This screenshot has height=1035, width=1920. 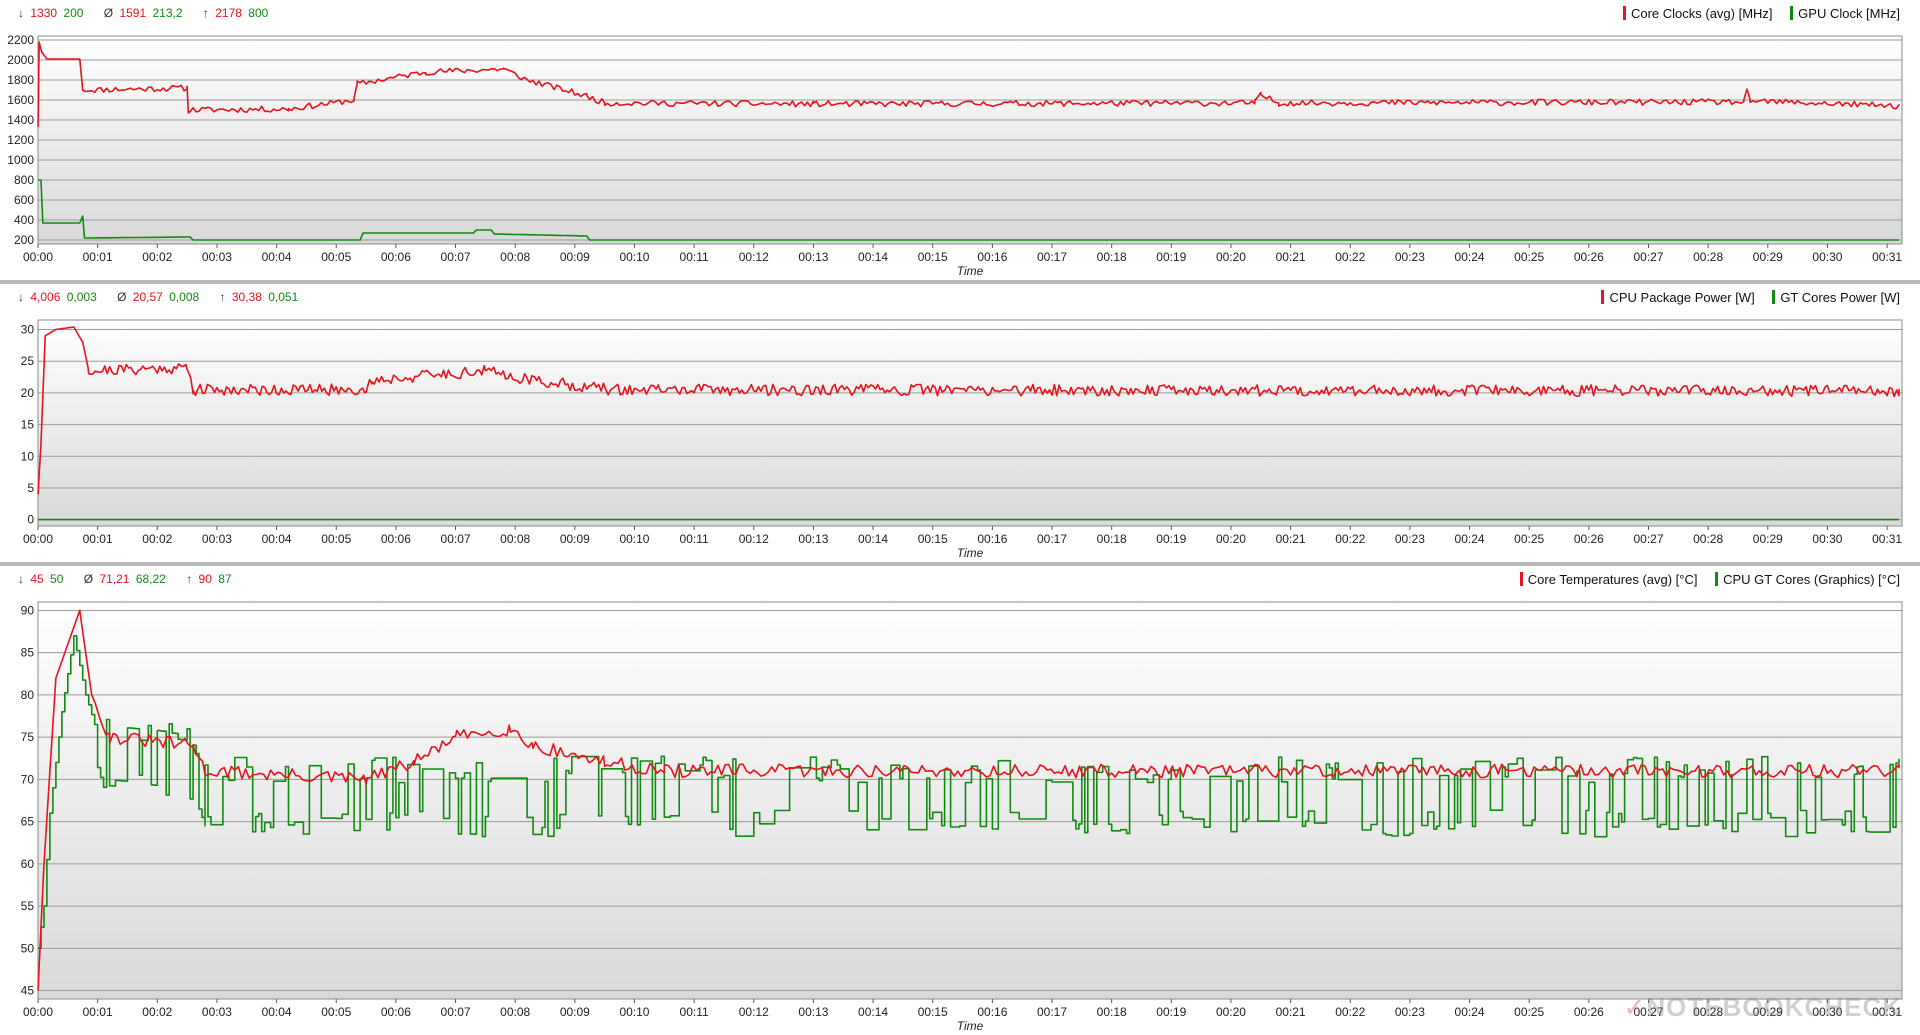 What do you see at coordinates (20, 120) in the screenshot?
I see `y-tick-label: 1400` at bounding box center [20, 120].